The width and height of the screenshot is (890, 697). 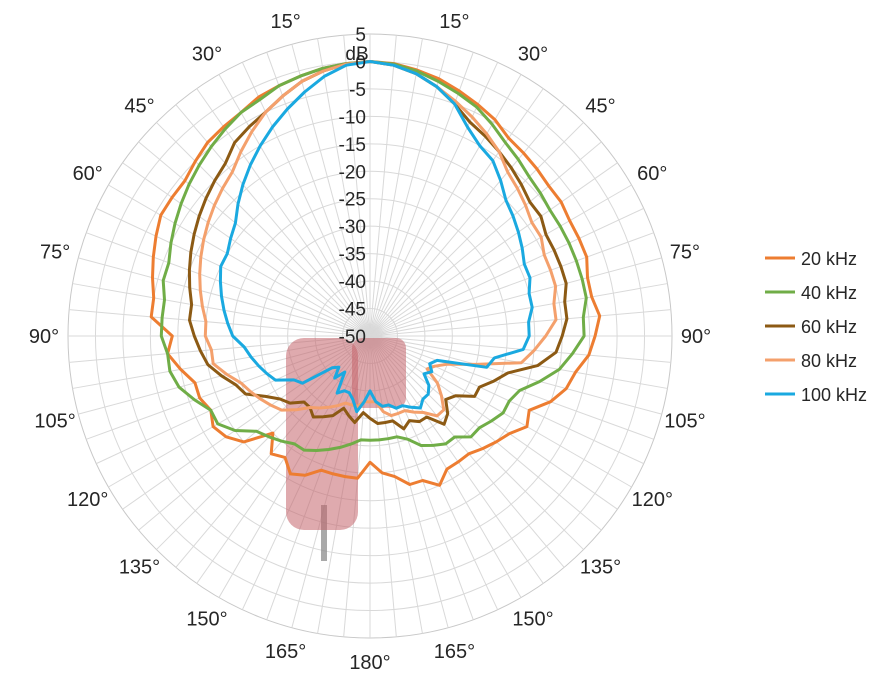 I want to click on radial-unit-label: dB, so click(x=356, y=54).